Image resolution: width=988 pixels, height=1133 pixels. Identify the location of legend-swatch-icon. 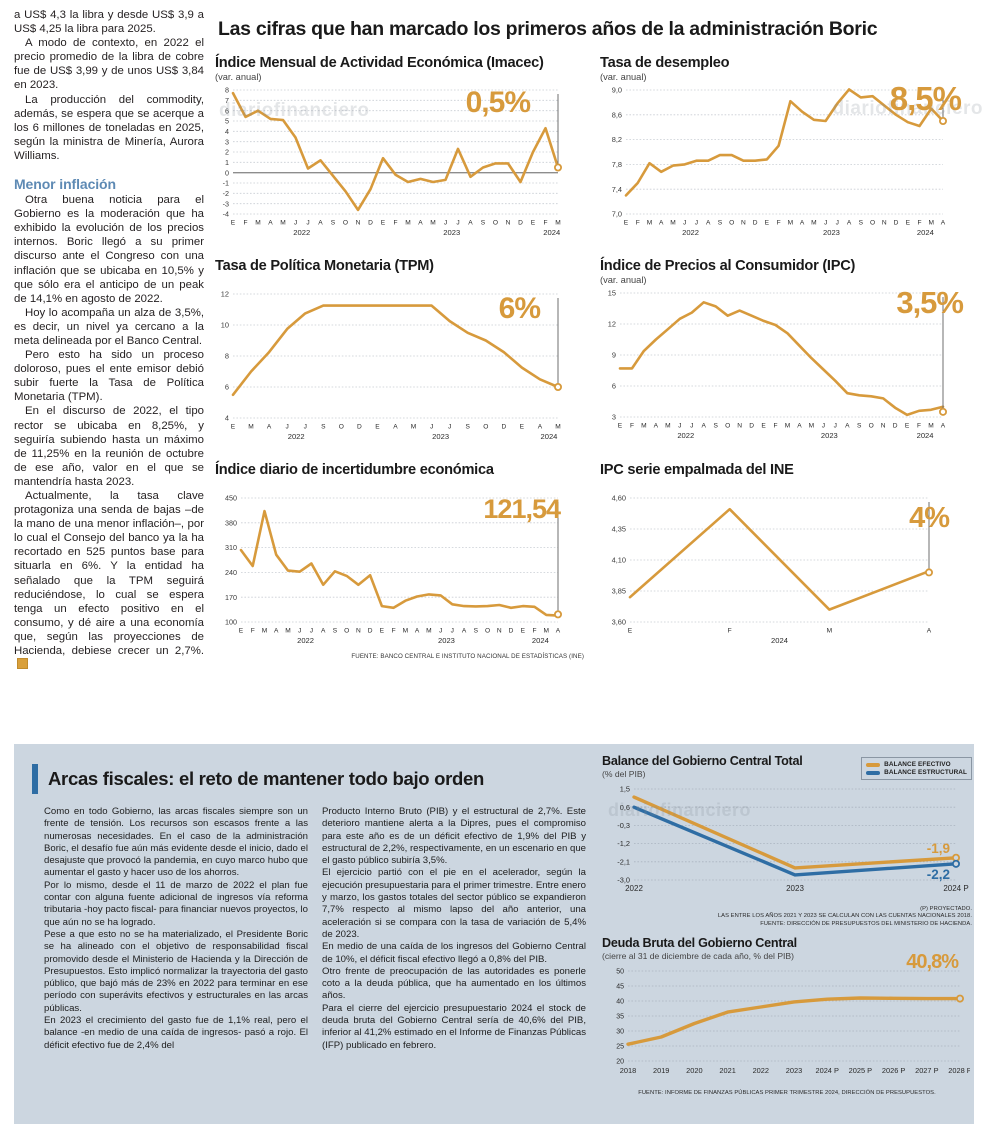
(873, 764).